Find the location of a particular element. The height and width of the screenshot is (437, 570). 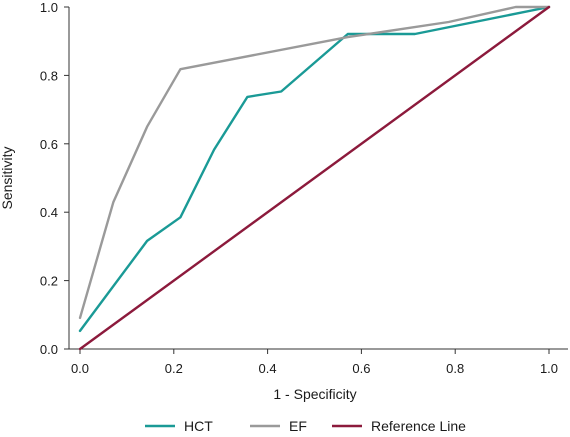

legend: HCT EF Reference Line is located at coordinates (305, 426).